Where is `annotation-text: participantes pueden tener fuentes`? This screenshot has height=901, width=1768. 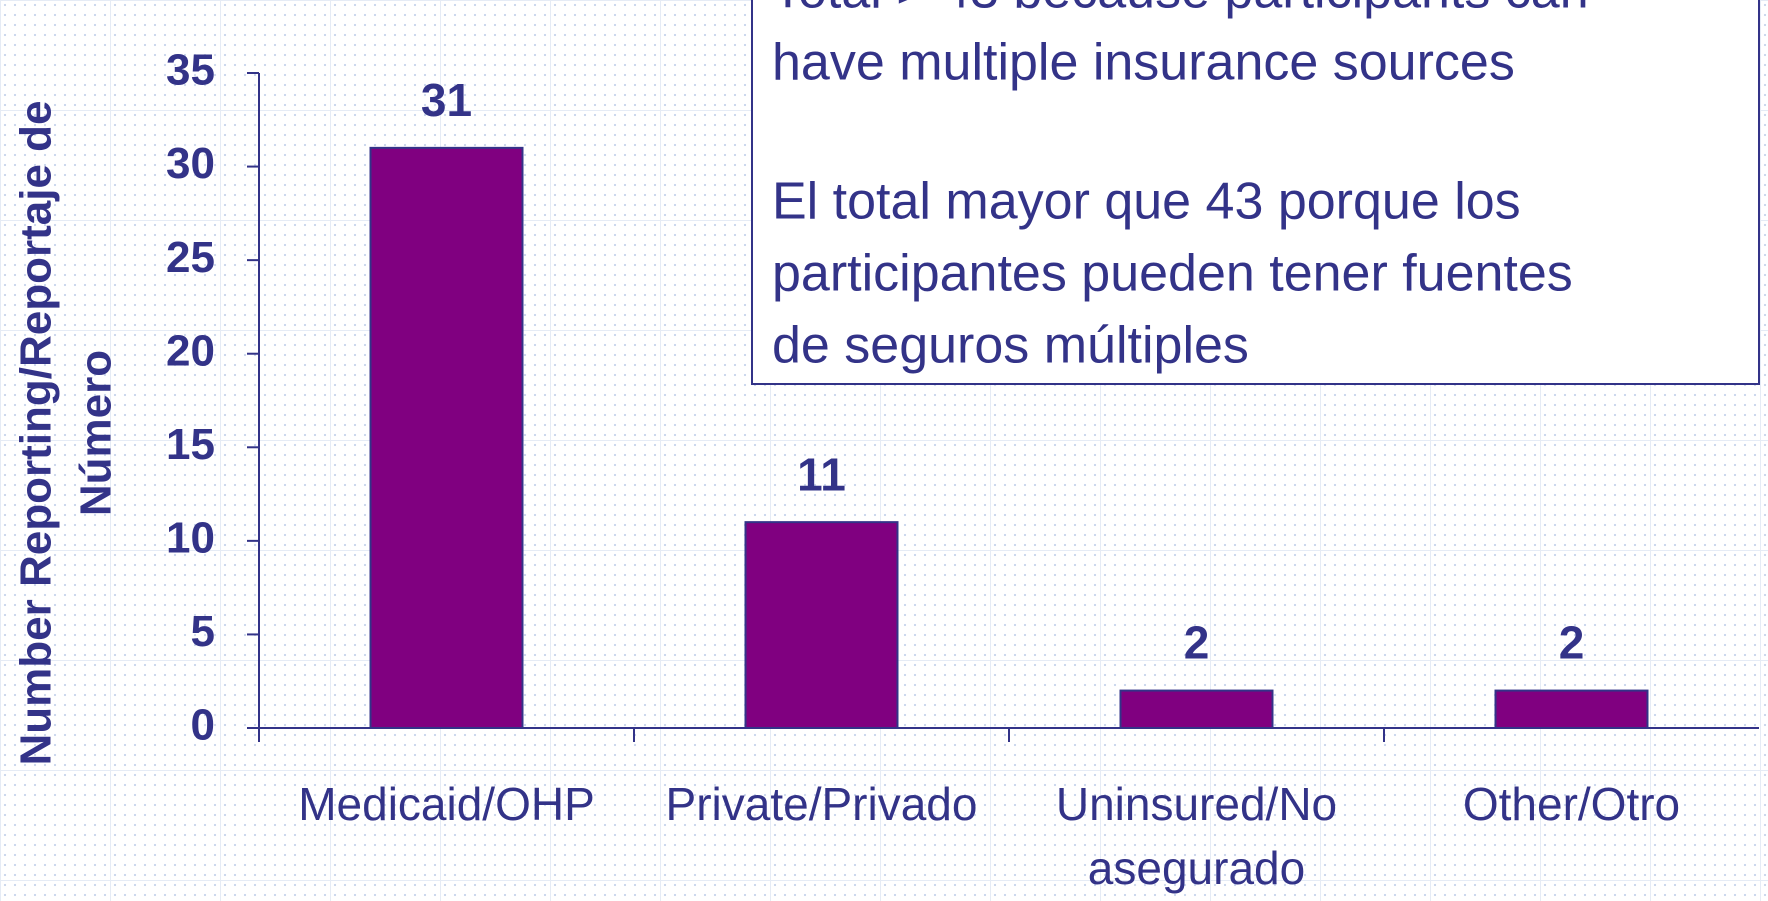 annotation-text: participantes pueden tener fuentes is located at coordinates (1172, 274).